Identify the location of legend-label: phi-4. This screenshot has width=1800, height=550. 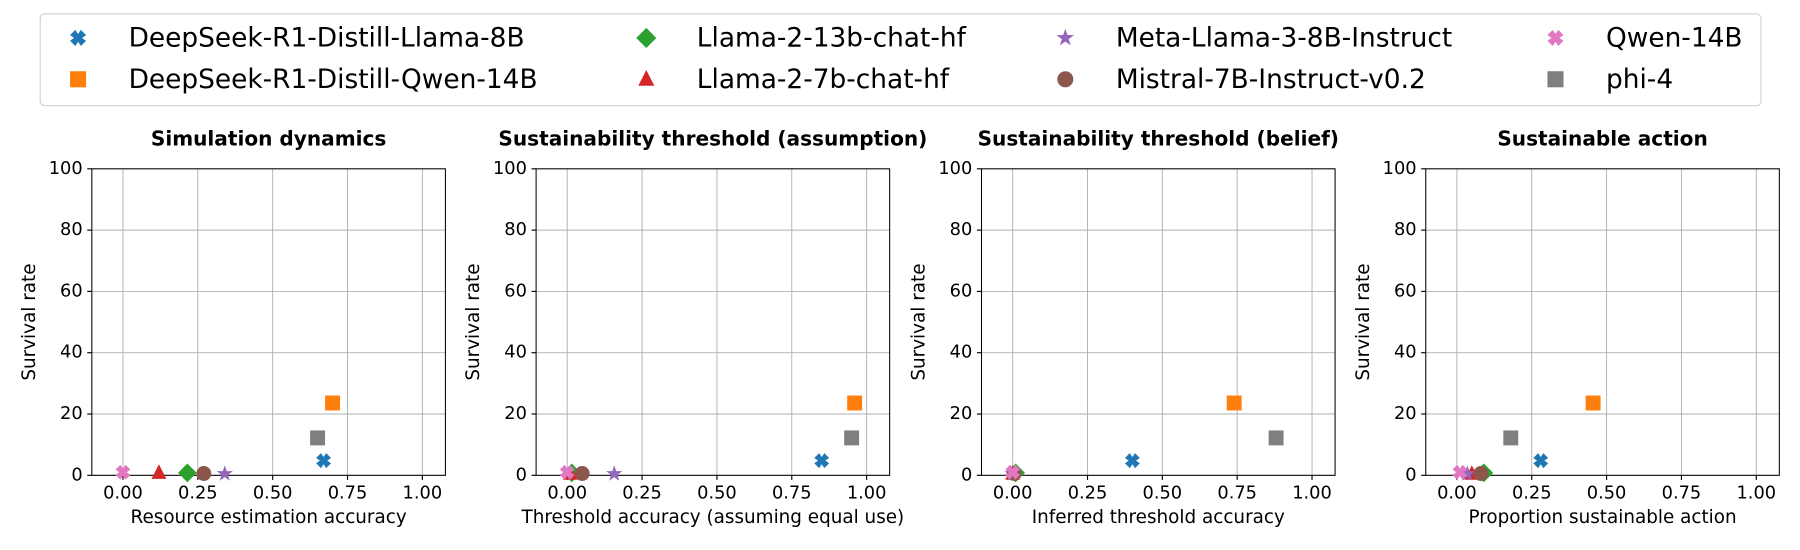
(1639, 79).